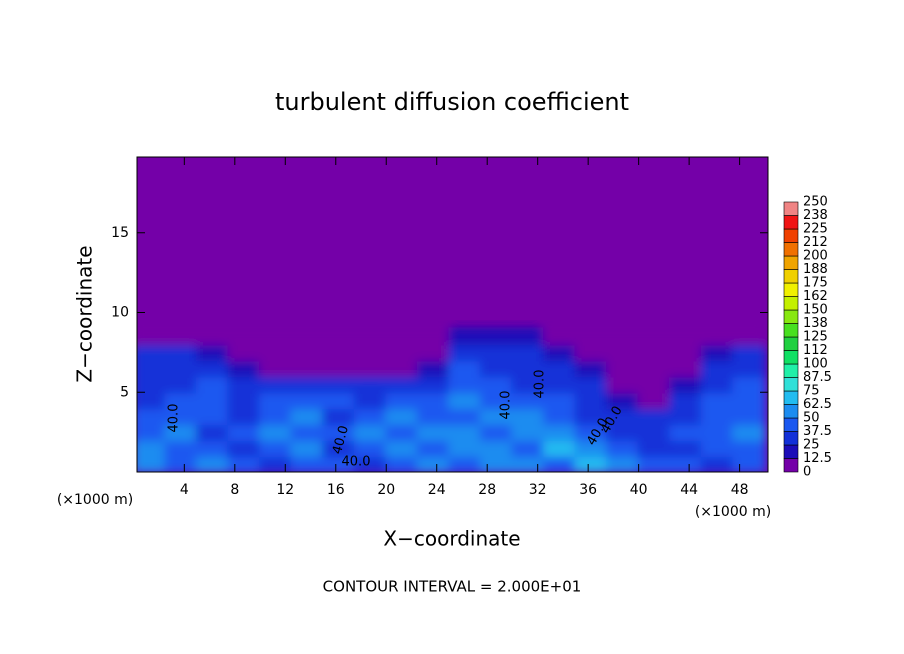 The image size is (904, 654). I want to click on x-tick-label: 40, so click(639, 490).